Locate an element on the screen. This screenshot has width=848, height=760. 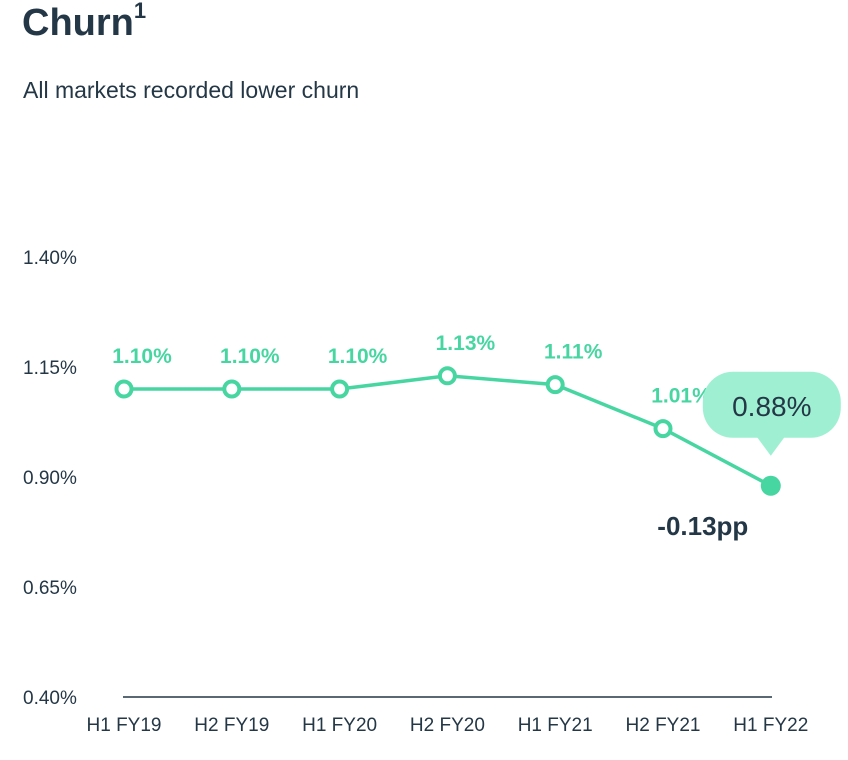
y-tick-label: 1.15% is located at coordinates (50, 368).